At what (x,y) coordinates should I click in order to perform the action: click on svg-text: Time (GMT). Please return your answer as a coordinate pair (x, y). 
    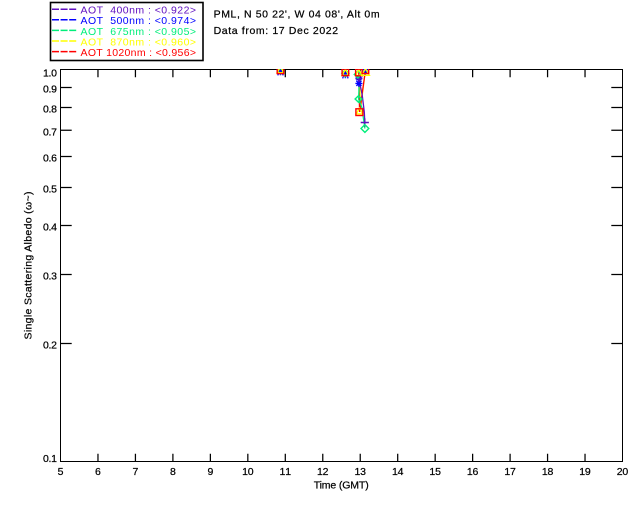
    Looking at the image, I should click on (341, 486).